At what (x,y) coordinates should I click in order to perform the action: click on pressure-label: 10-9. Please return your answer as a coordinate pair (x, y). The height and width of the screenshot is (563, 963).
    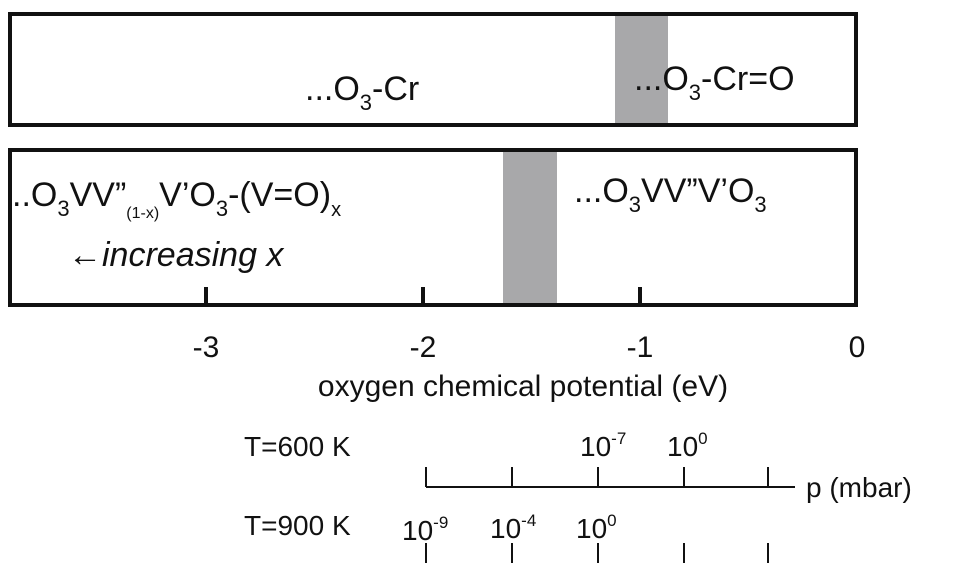
    Looking at the image, I should click on (425, 529).